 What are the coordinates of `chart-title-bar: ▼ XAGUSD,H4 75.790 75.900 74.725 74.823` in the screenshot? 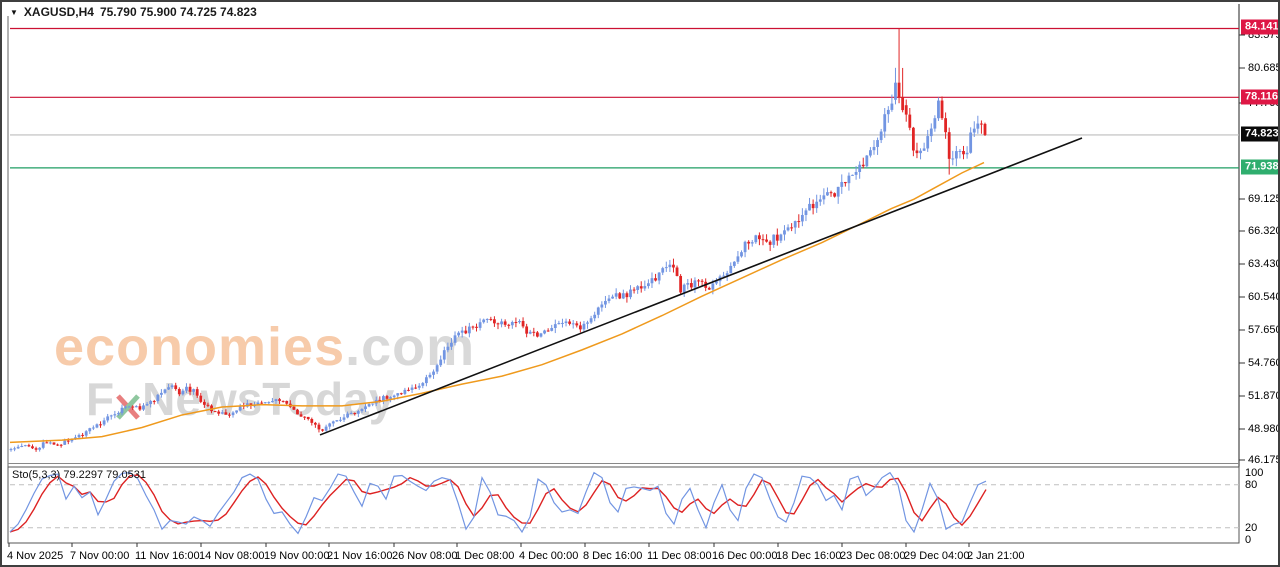 It's located at (133, 12).